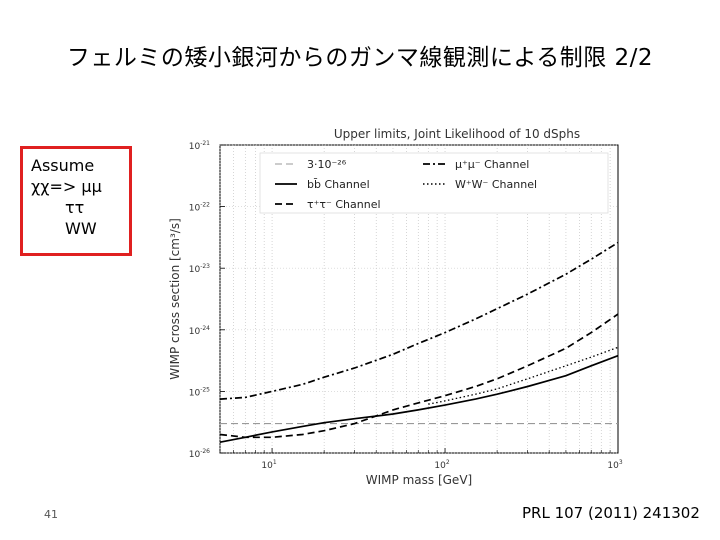 The width and height of the screenshot is (720, 540). I want to click on y-axis-label: WIMP cross section [cm³/s], so click(175, 299).